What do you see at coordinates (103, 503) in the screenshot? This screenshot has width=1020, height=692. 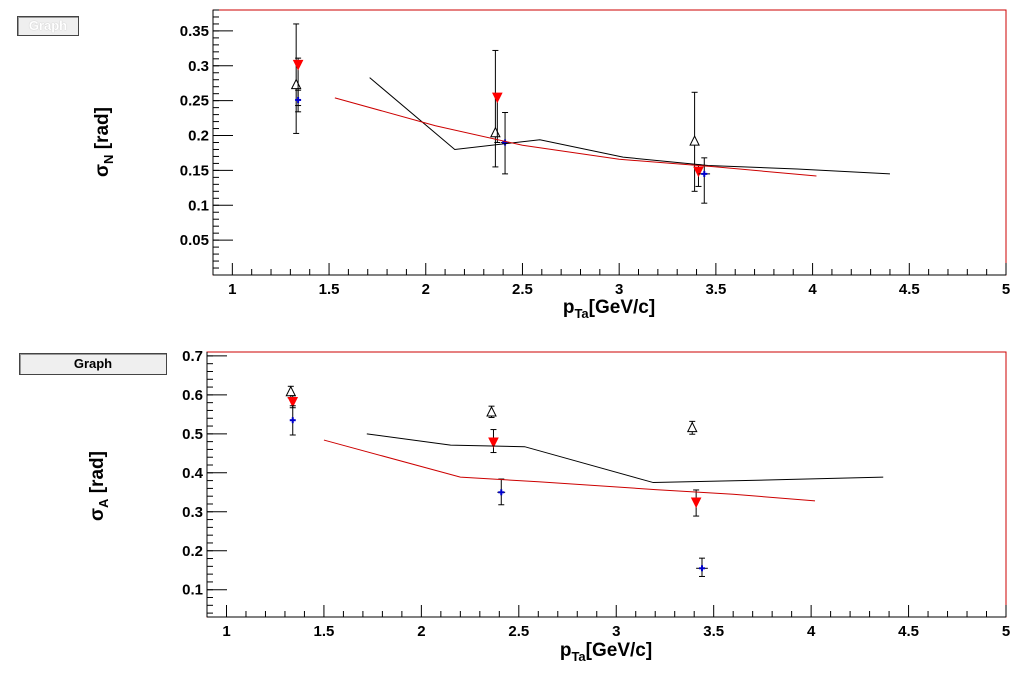 I see `y-axis-subscript: A` at bounding box center [103, 503].